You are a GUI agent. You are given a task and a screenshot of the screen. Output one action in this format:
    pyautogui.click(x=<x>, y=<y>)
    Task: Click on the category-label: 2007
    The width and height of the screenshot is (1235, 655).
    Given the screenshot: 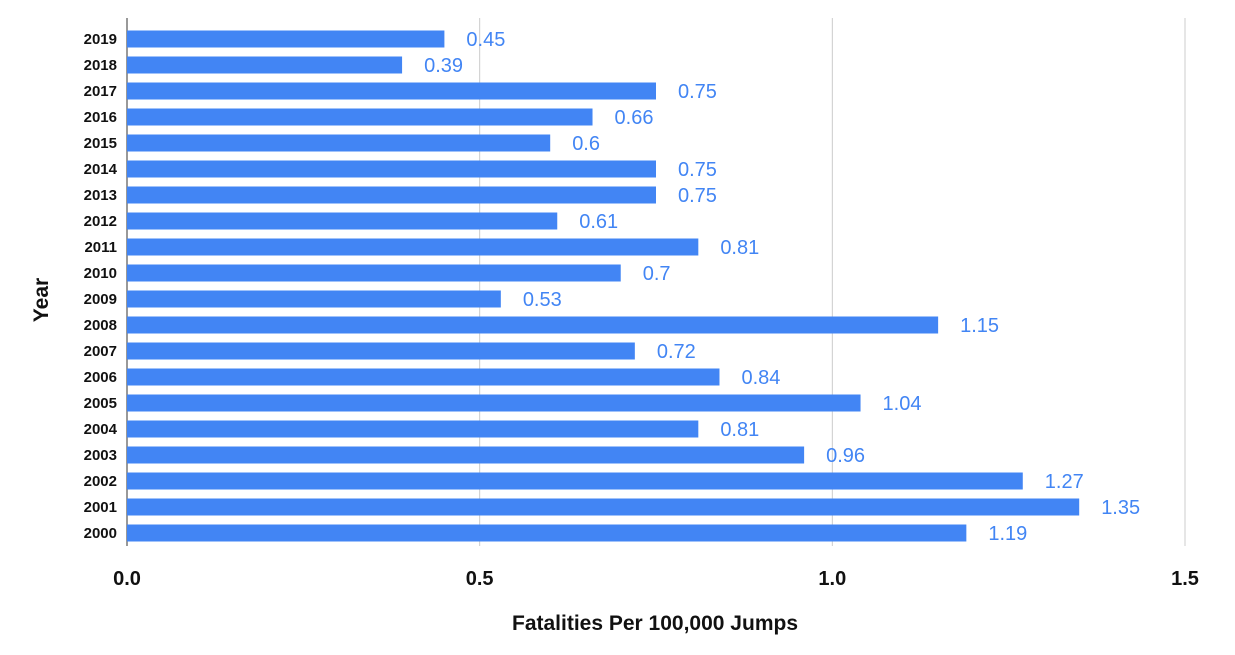 What is the action you would take?
    pyautogui.click(x=100, y=351)
    